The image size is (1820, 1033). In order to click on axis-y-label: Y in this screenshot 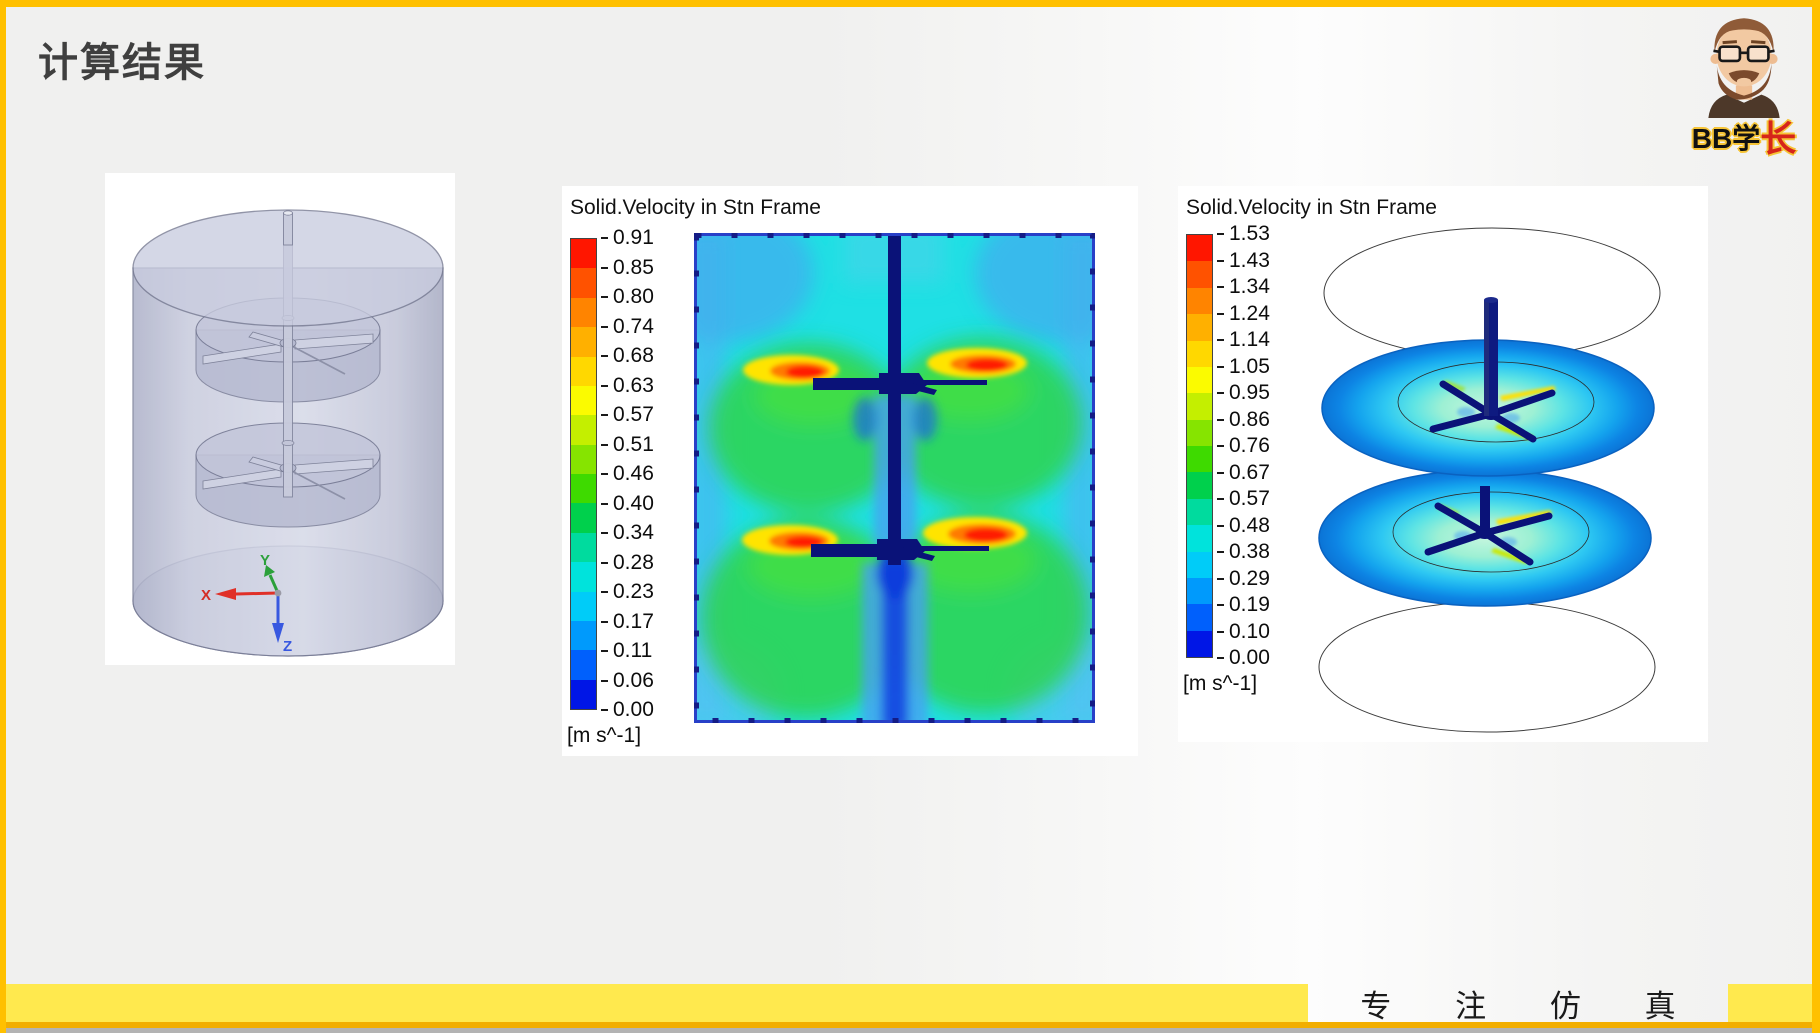, I will do `click(265, 560)`.